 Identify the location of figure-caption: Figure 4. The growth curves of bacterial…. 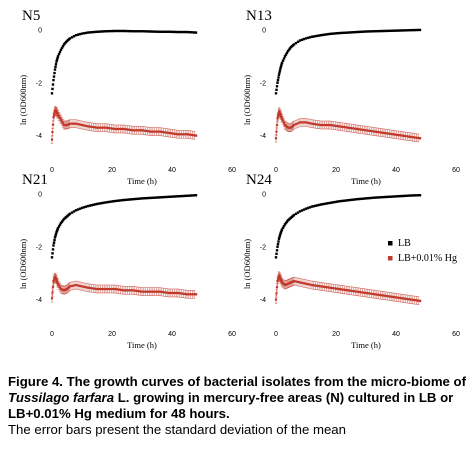
(238, 406).